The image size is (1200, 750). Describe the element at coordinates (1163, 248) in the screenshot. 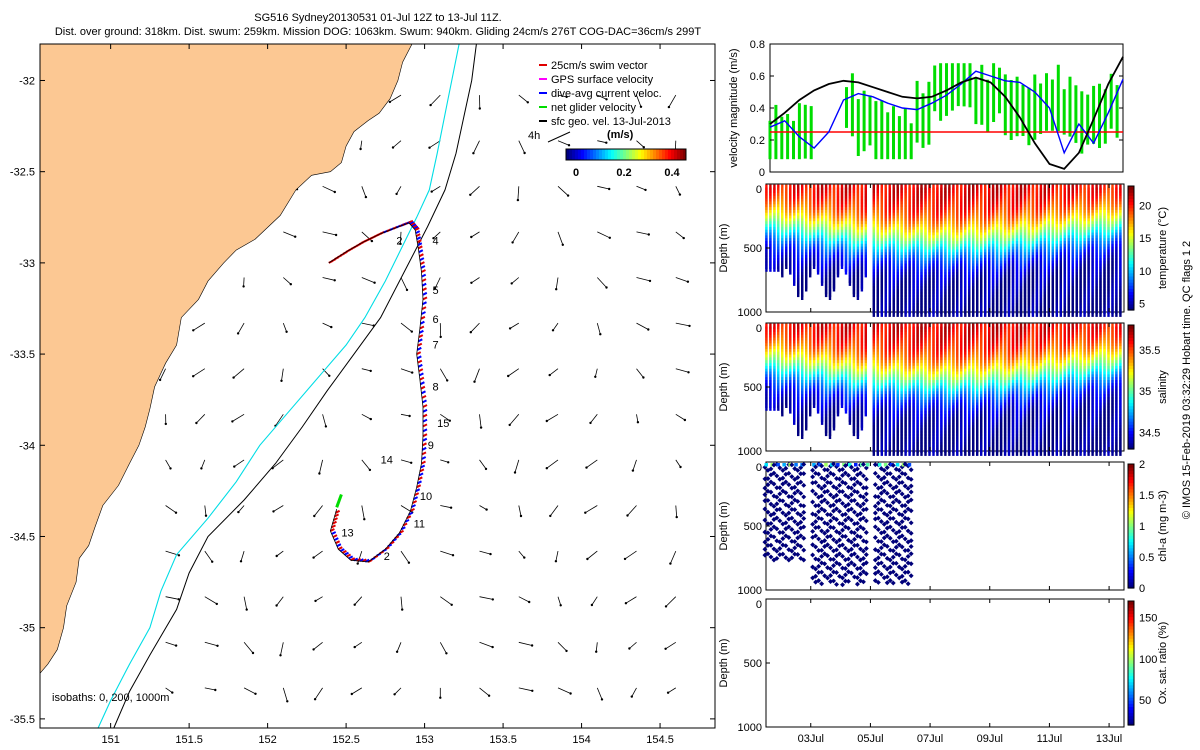

I see `temperature-colorbar-label: temperature (°C)` at that location.